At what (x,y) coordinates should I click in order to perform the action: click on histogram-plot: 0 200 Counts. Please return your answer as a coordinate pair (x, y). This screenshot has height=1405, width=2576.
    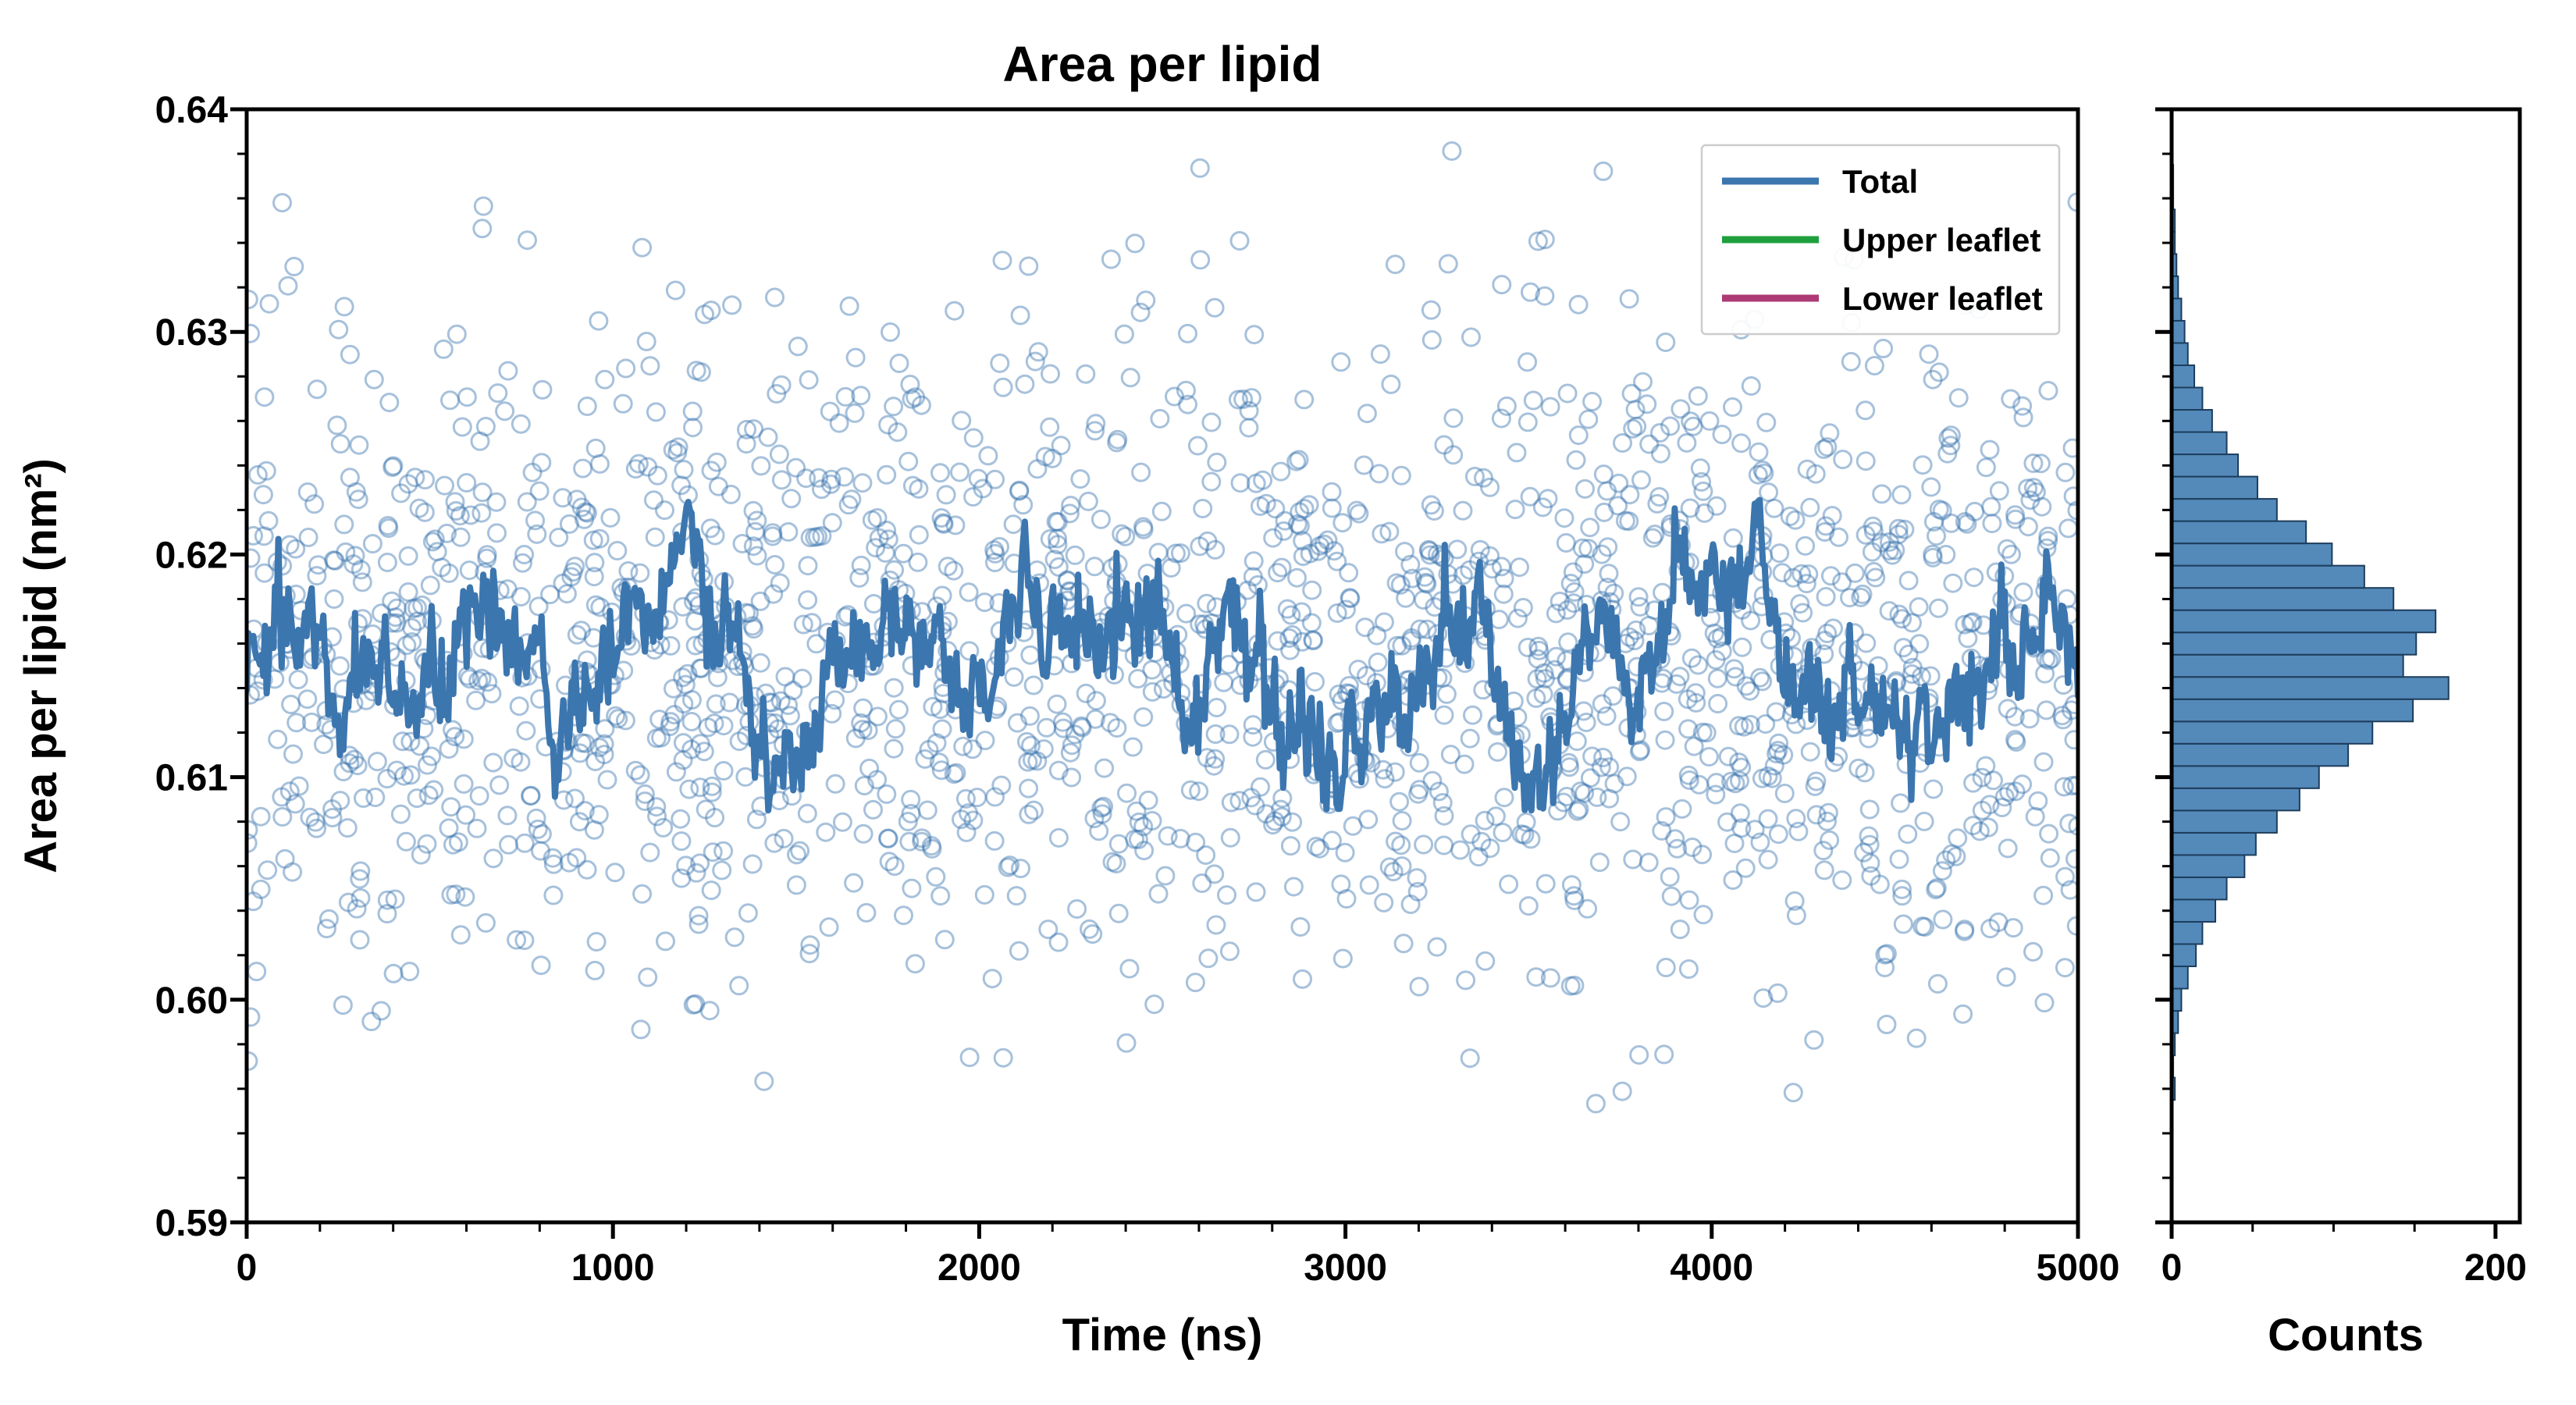
    Looking at the image, I should click on (2341, 734).